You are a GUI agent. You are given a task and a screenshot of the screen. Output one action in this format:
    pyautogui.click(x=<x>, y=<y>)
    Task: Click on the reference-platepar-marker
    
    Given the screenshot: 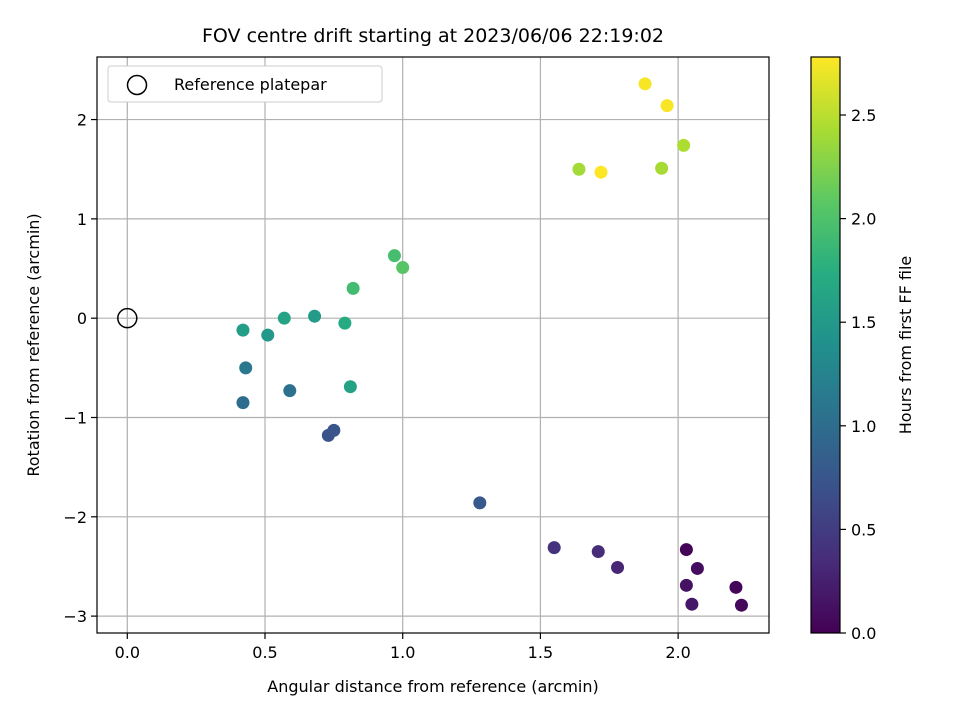 What is the action you would take?
    pyautogui.click(x=127, y=318)
    